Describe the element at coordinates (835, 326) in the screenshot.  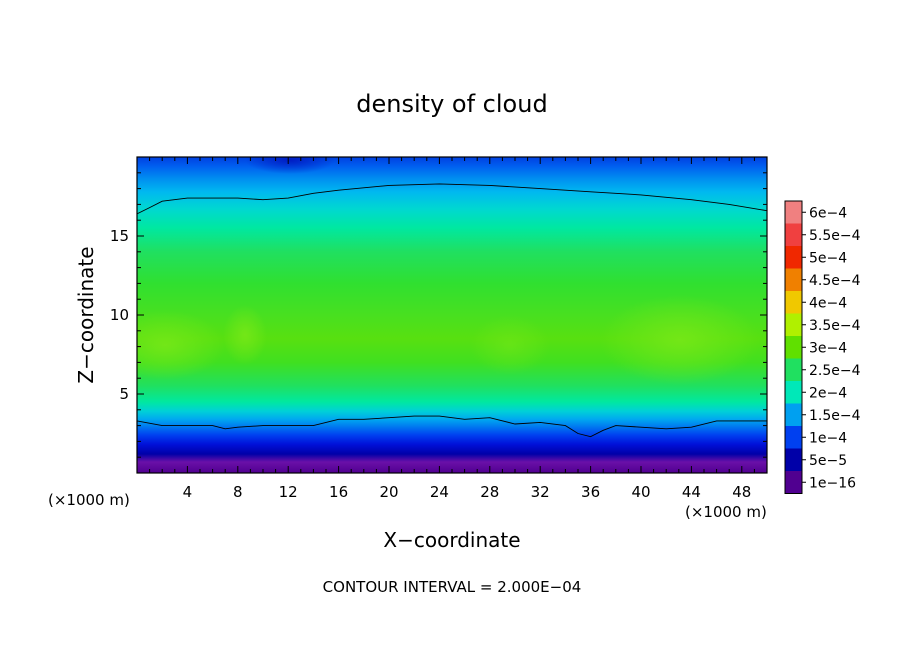
I see `colorbar-label: 3.5e−4` at that location.